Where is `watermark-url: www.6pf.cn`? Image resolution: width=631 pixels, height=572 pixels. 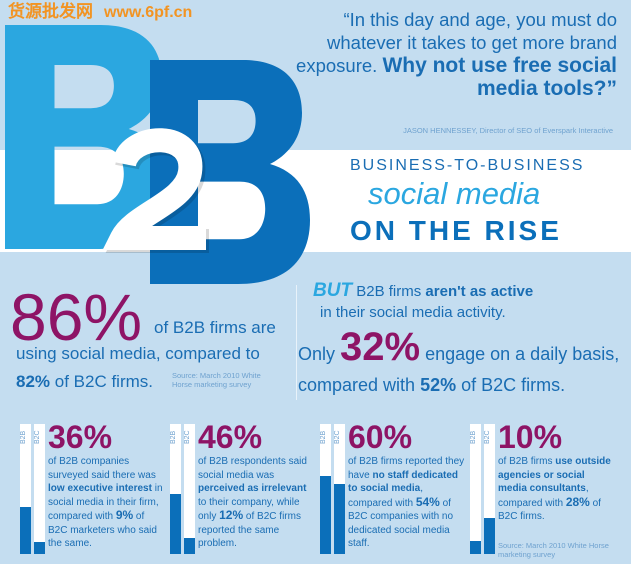
watermark-url: www.6pf.cn is located at coordinates (148, 12).